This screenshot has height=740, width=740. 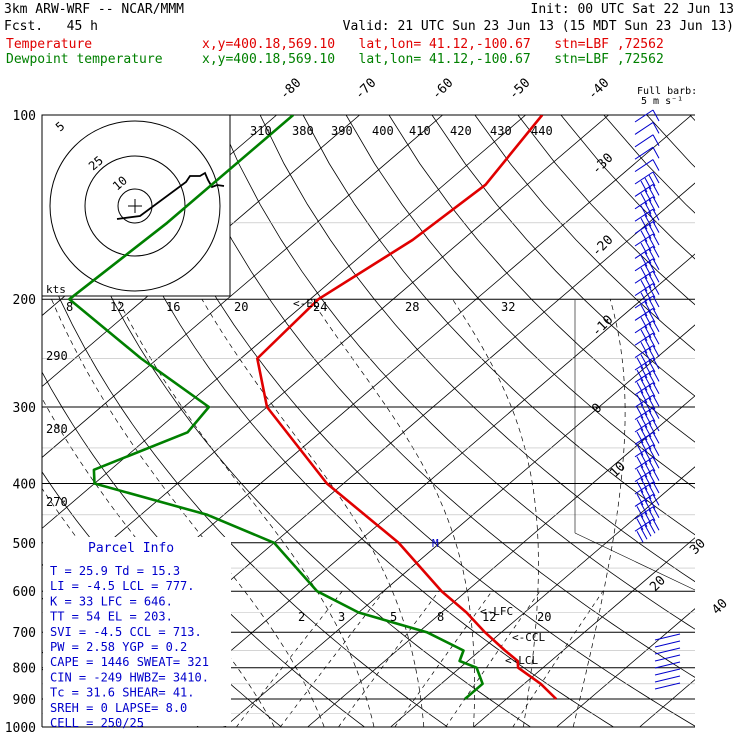 What do you see at coordinates (122, 586) in the screenshot?
I see `parcel-info-row: LI = -4.5 LCL = 777.` at bounding box center [122, 586].